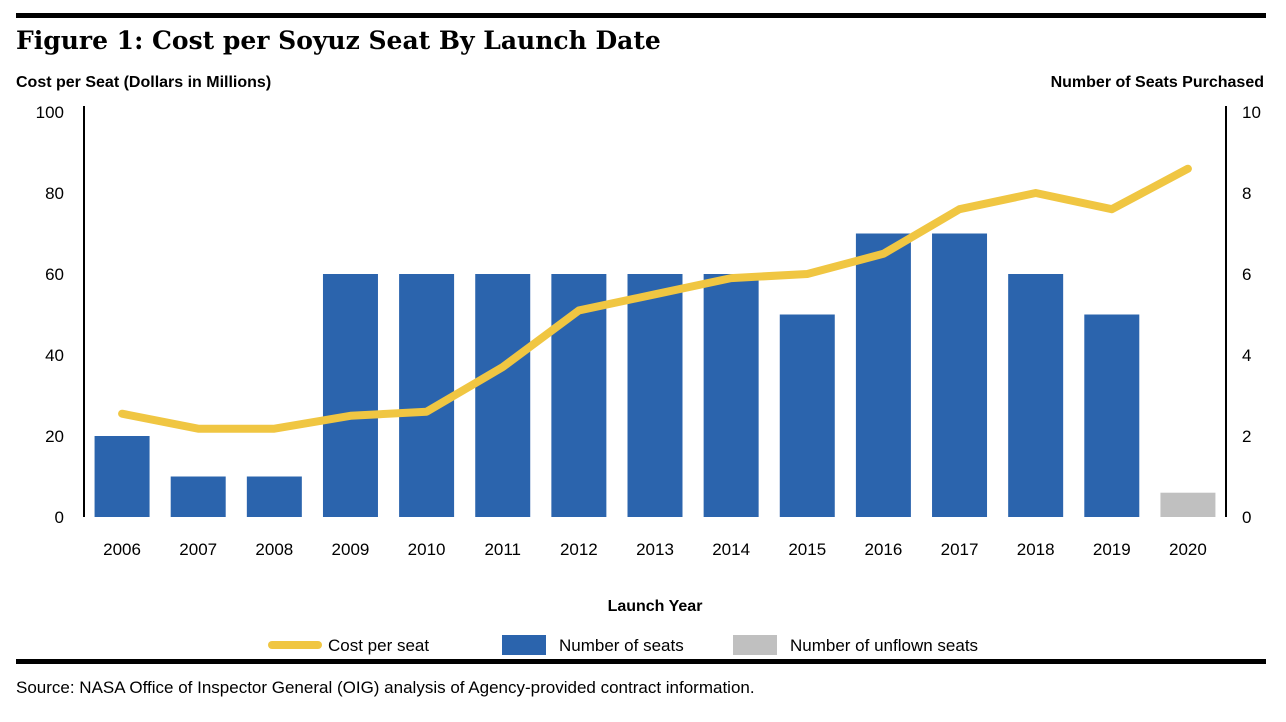 The width and height of the screenshot is (1286, 722). Describe the element at coordinates (1036, 549) in the screenshot. I see `x-tick-label: 2018` at that location.